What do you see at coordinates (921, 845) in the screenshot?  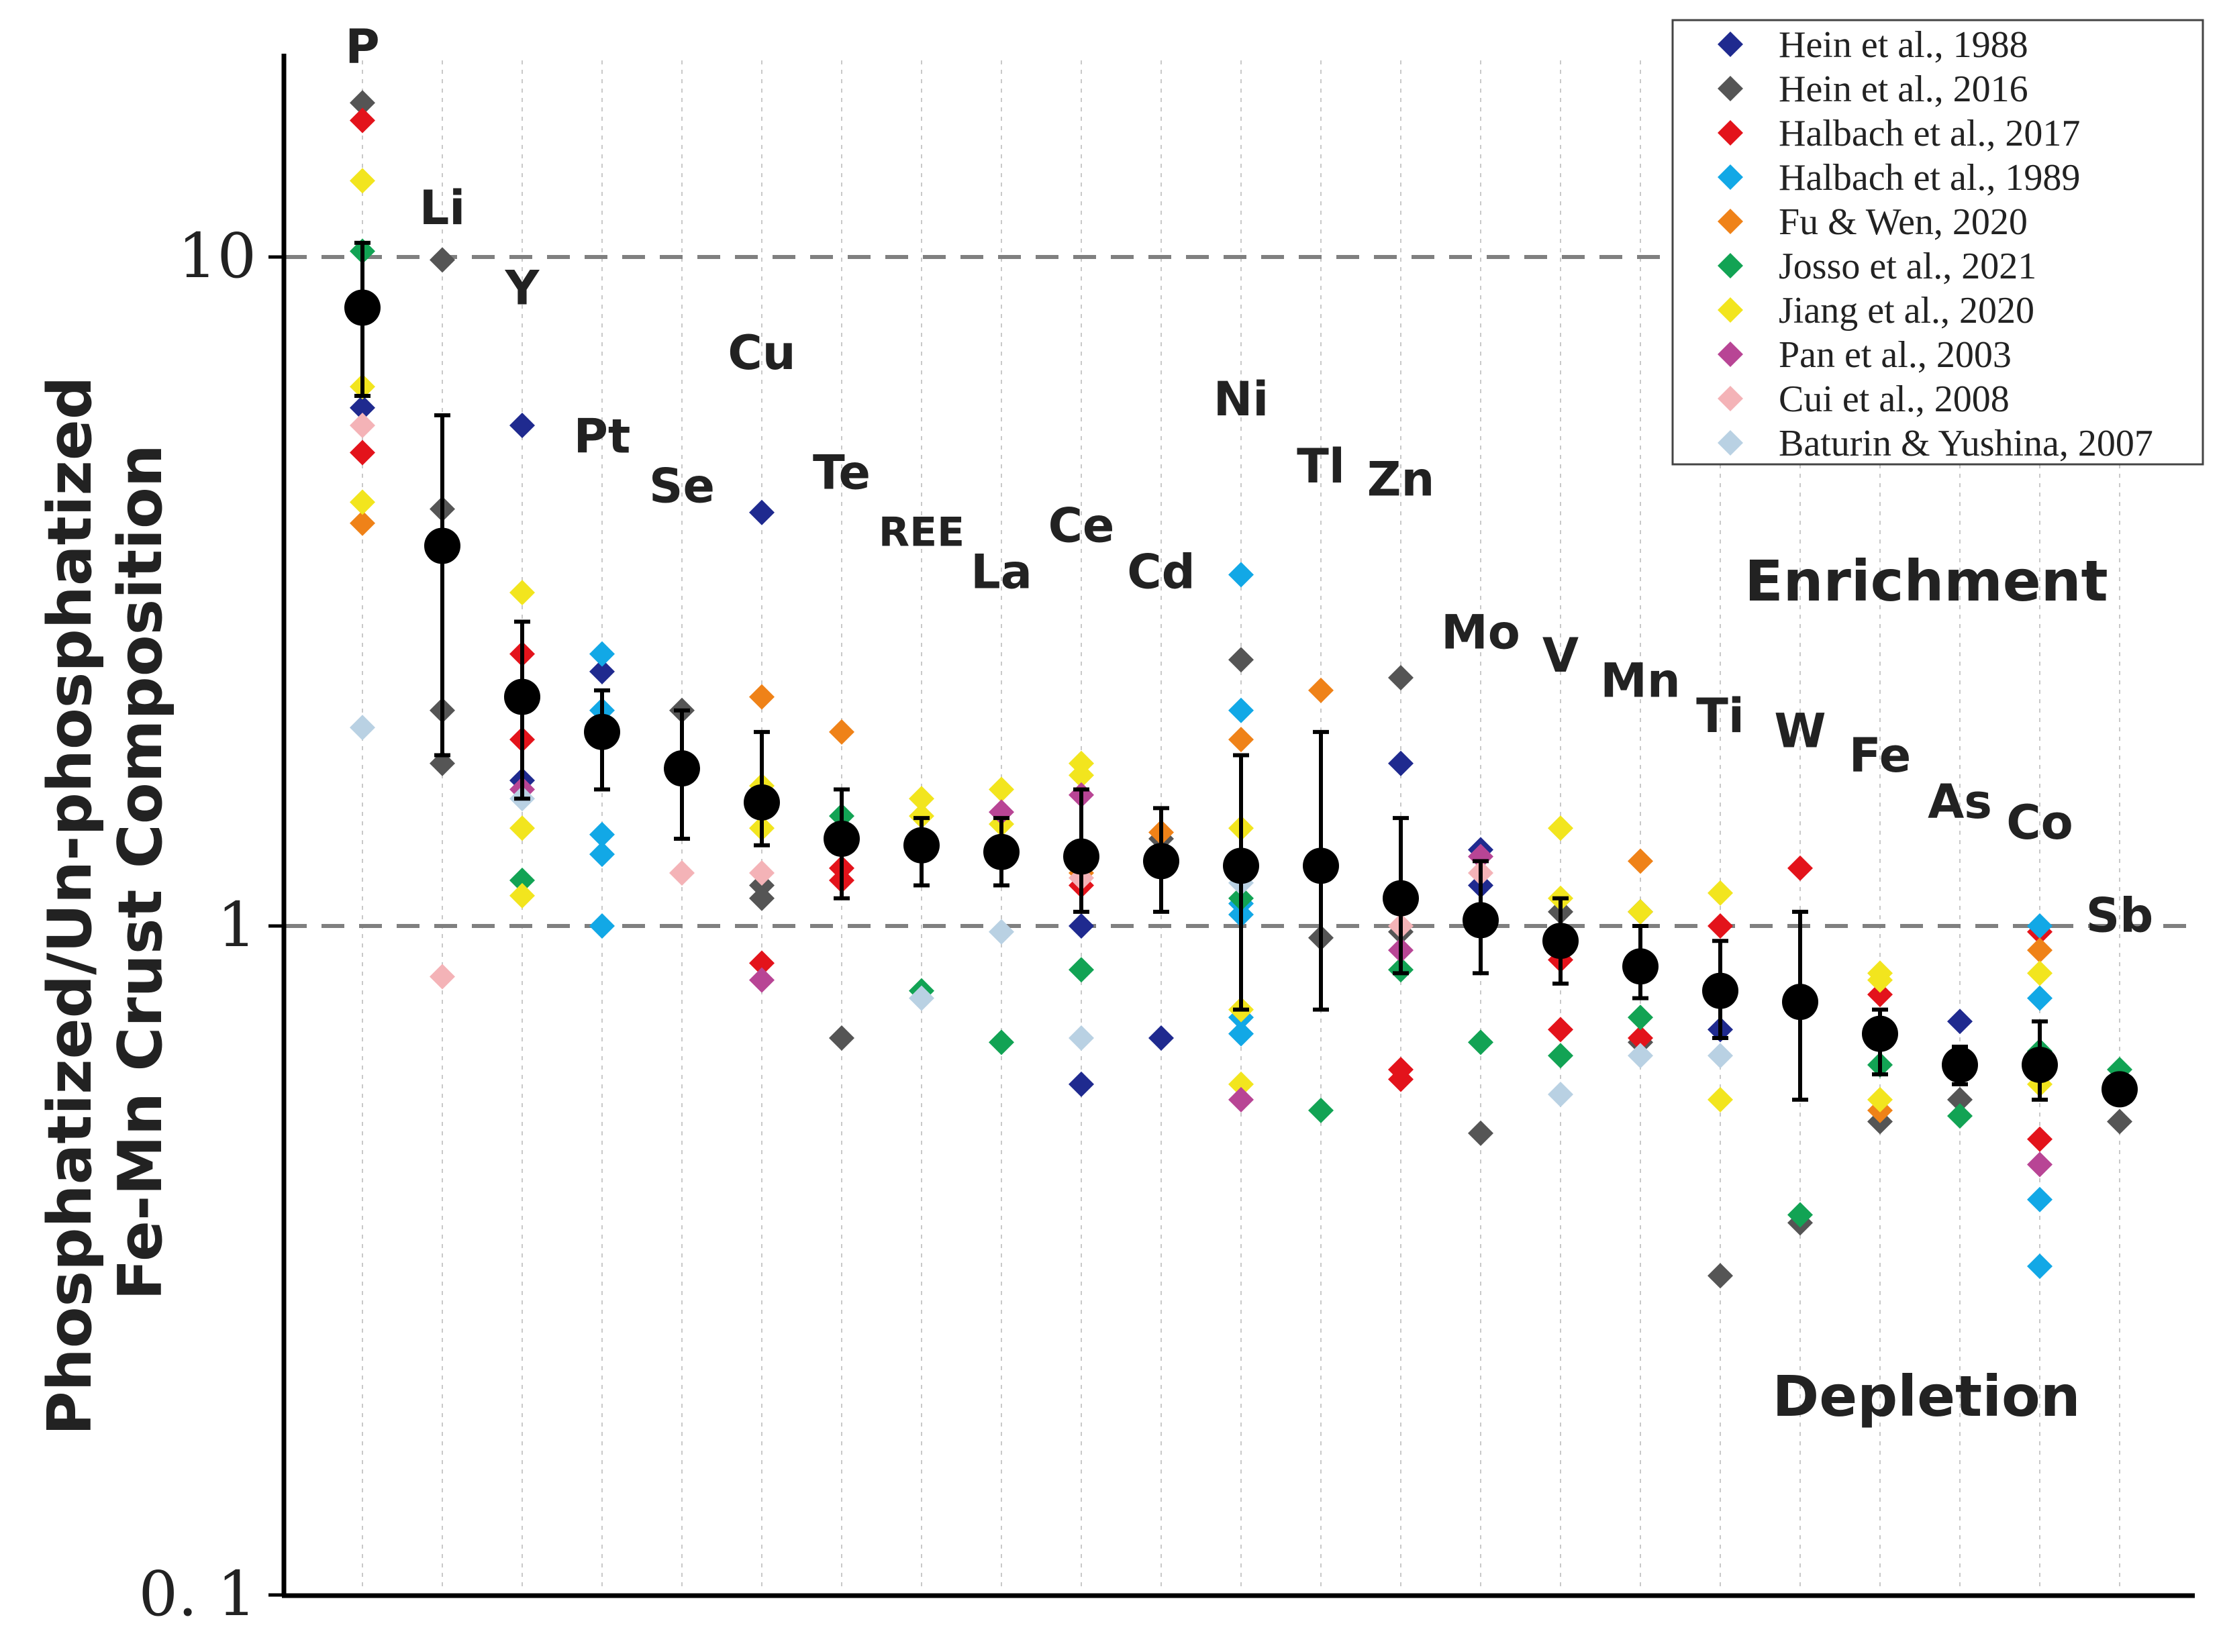 I see `mean-point-ree` at bounding box center [921, 845].